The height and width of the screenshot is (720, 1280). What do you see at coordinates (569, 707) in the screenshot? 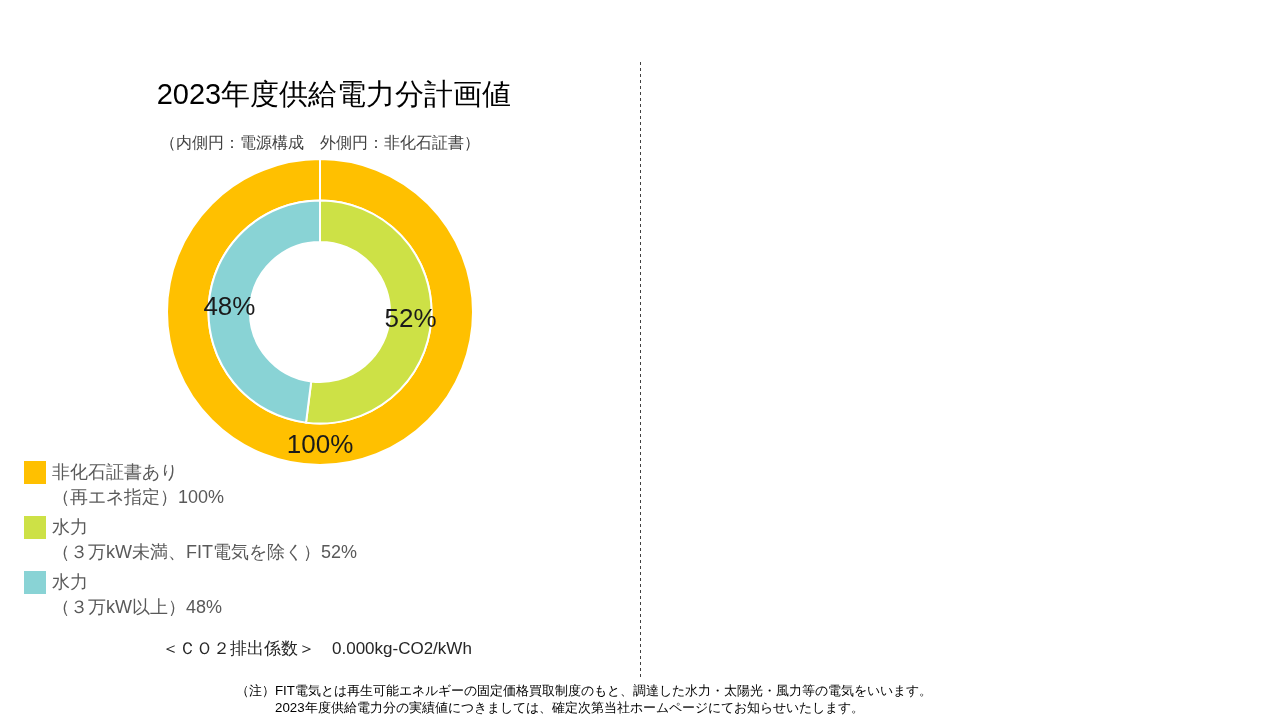
I see `text: 2023年度供給電力分の実績値につきましては、確定次第当社ホームページにてお知らせいたします。` at bounding box center [569, 707].